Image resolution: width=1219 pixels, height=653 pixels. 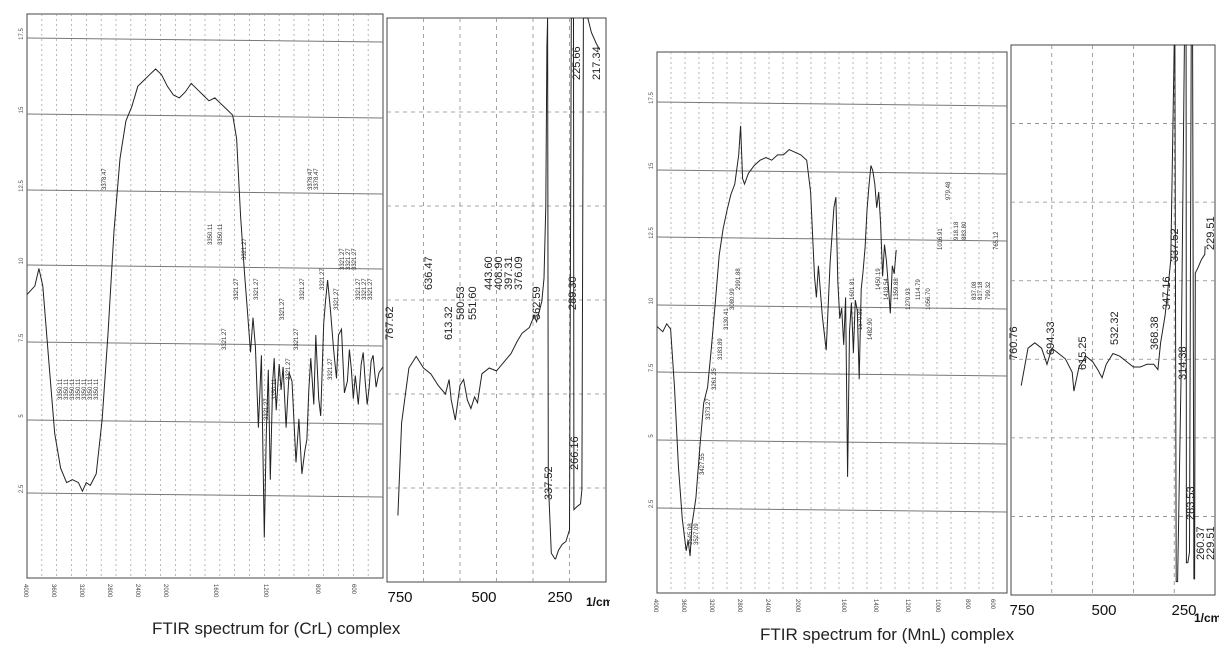 What do you see at coordinates (499, 273) in the screenshot?
I see `peak-label: 408.90` at bounding box center [499, 273].